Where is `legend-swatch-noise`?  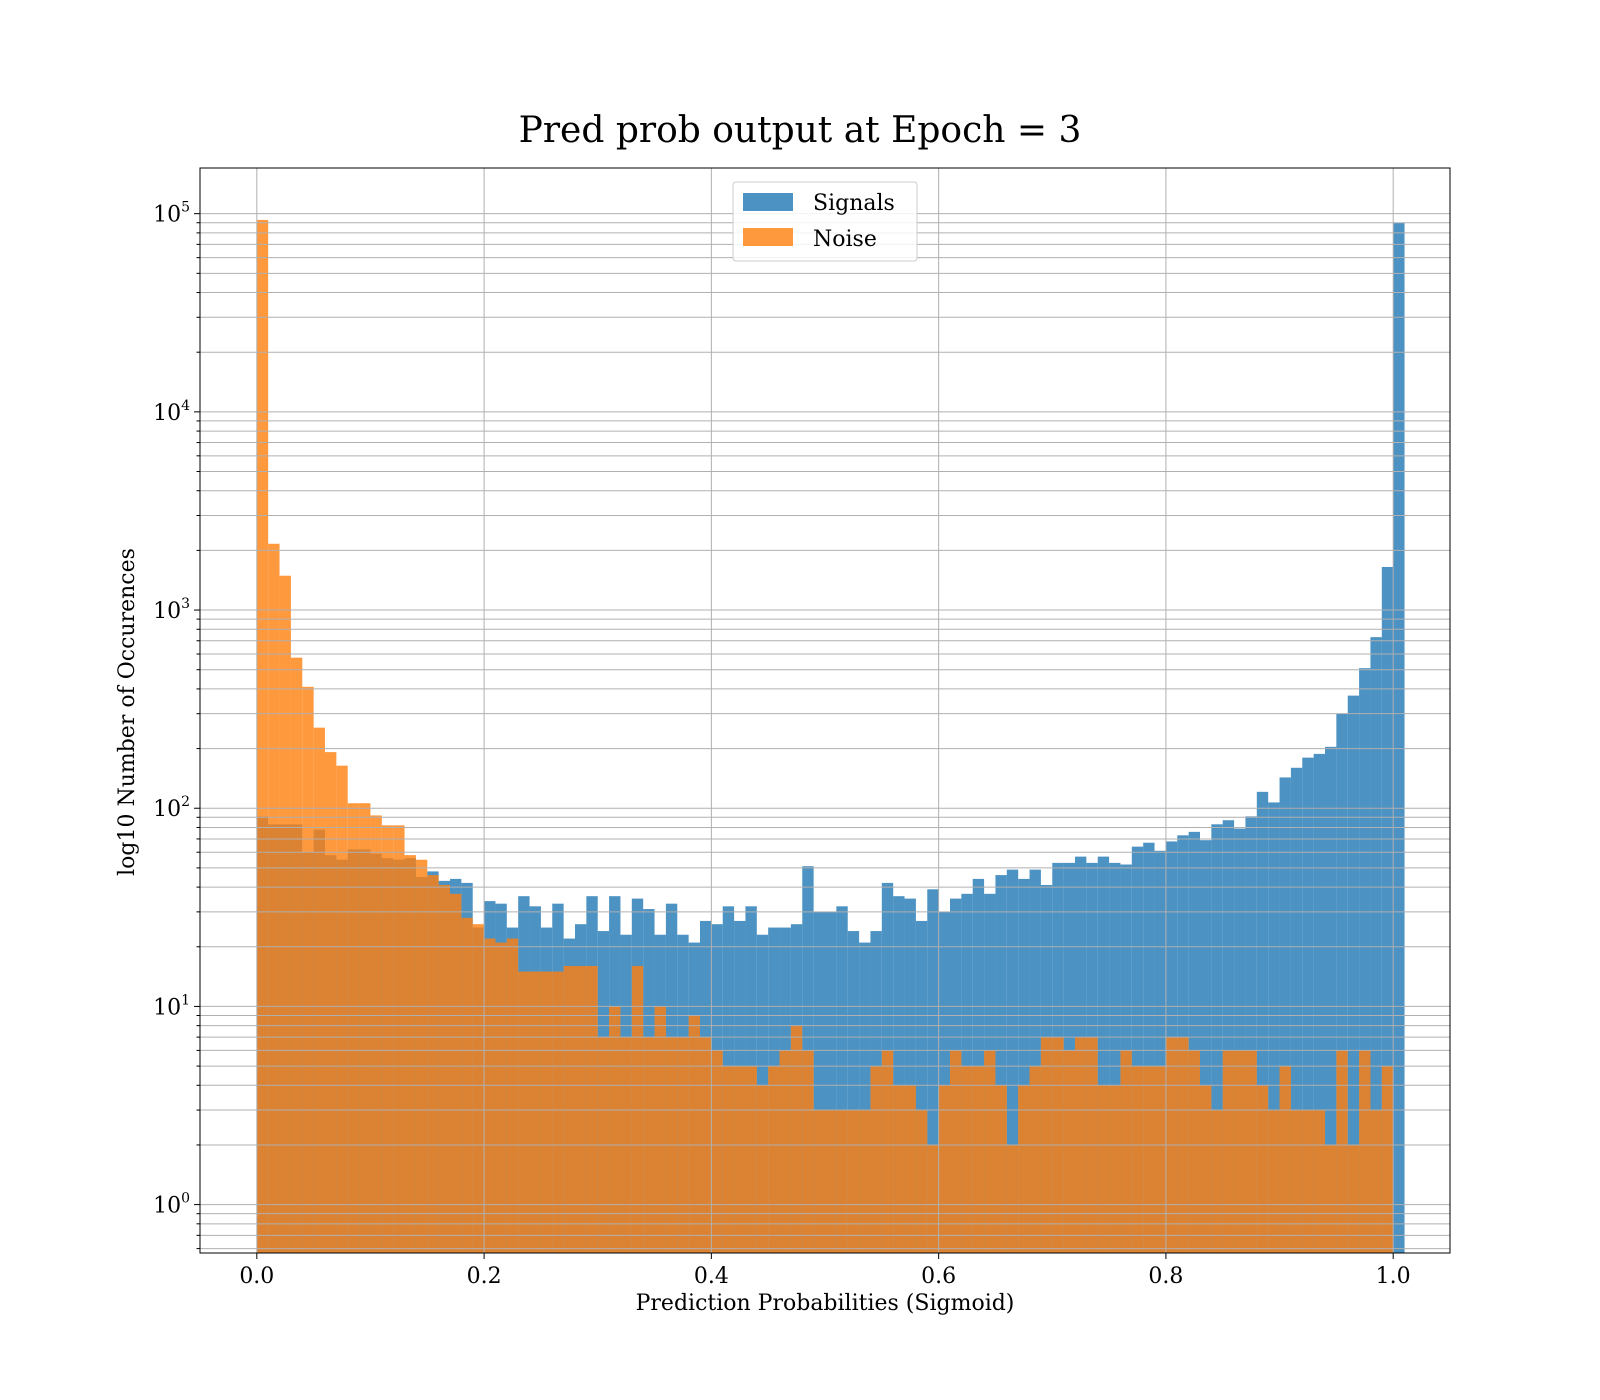 legend-swatch-noise is located at coordinates (768, 237).